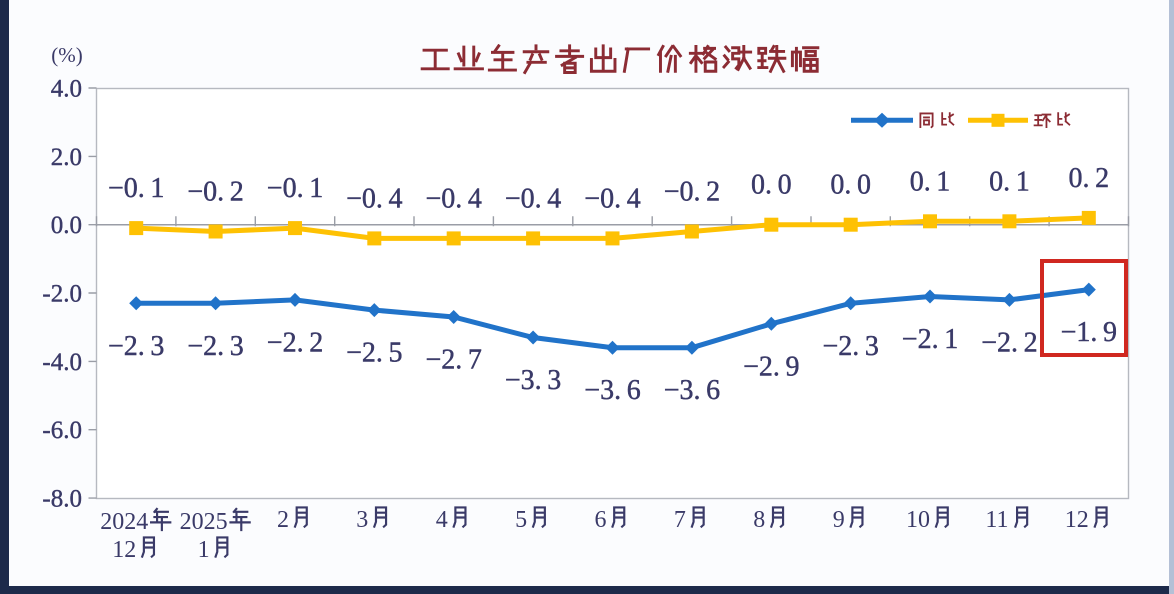 The width and height of the screenshot is (1174, 594). Describe the element at coordinates (66, 89) in the screenshot. I see `svg-text: 4.0` at that location.